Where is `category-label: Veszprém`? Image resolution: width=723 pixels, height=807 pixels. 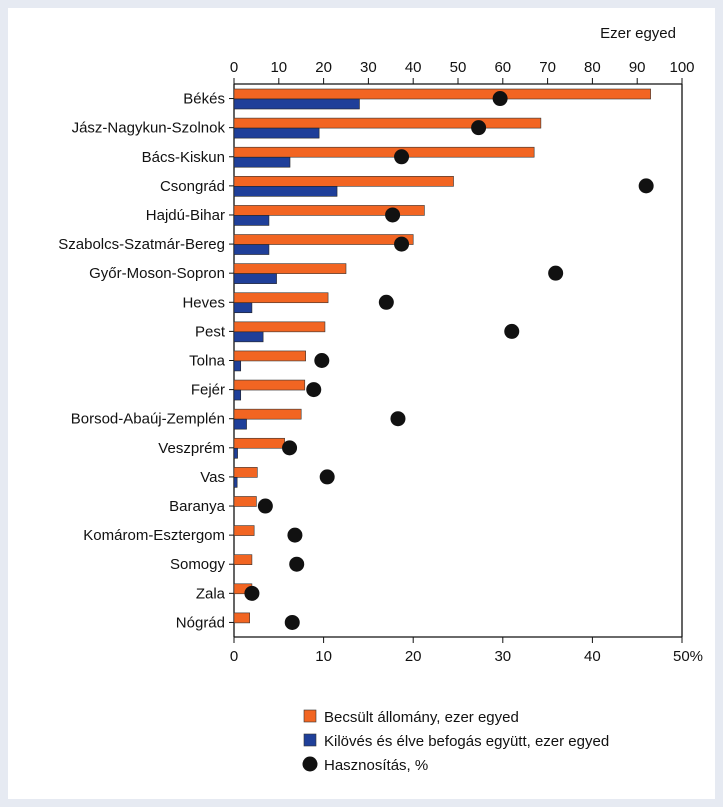
category-label: Veszprém is located at coordinates (191, 448).